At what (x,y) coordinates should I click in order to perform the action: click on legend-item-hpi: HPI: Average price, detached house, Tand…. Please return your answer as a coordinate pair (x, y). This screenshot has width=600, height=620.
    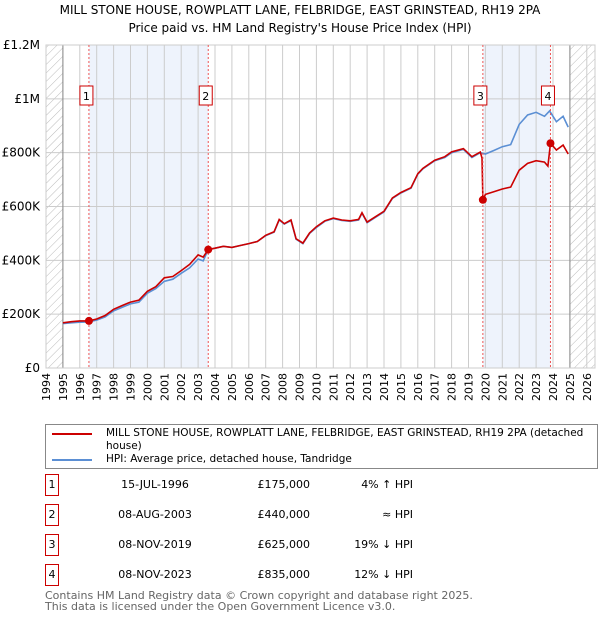
    Looking at the image, I should click on (322, 459).